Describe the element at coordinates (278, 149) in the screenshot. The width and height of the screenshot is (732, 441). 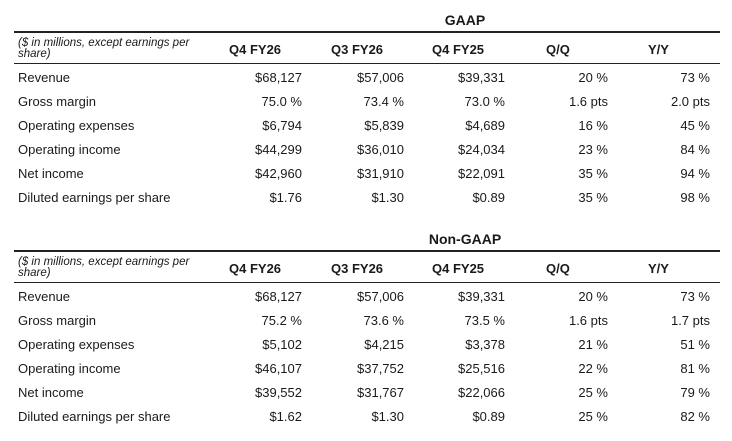
I see `cell-value: $44,299` at that location.